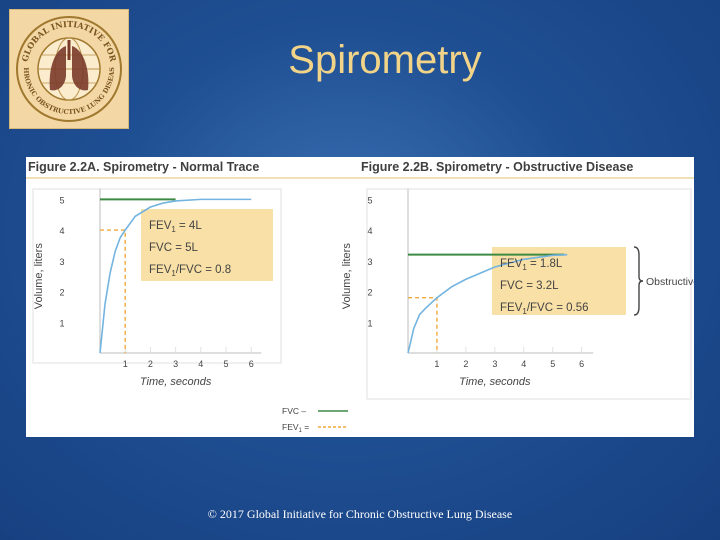  I want to click on obstructive-label: Obstructive, so click(670, 282).